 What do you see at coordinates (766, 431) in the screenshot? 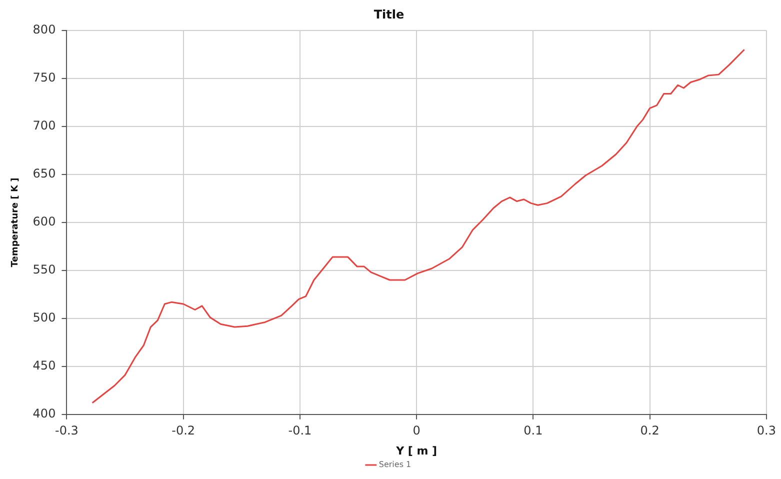
I see `x-tick-label: 0.3` at bounding box center [766, 431].